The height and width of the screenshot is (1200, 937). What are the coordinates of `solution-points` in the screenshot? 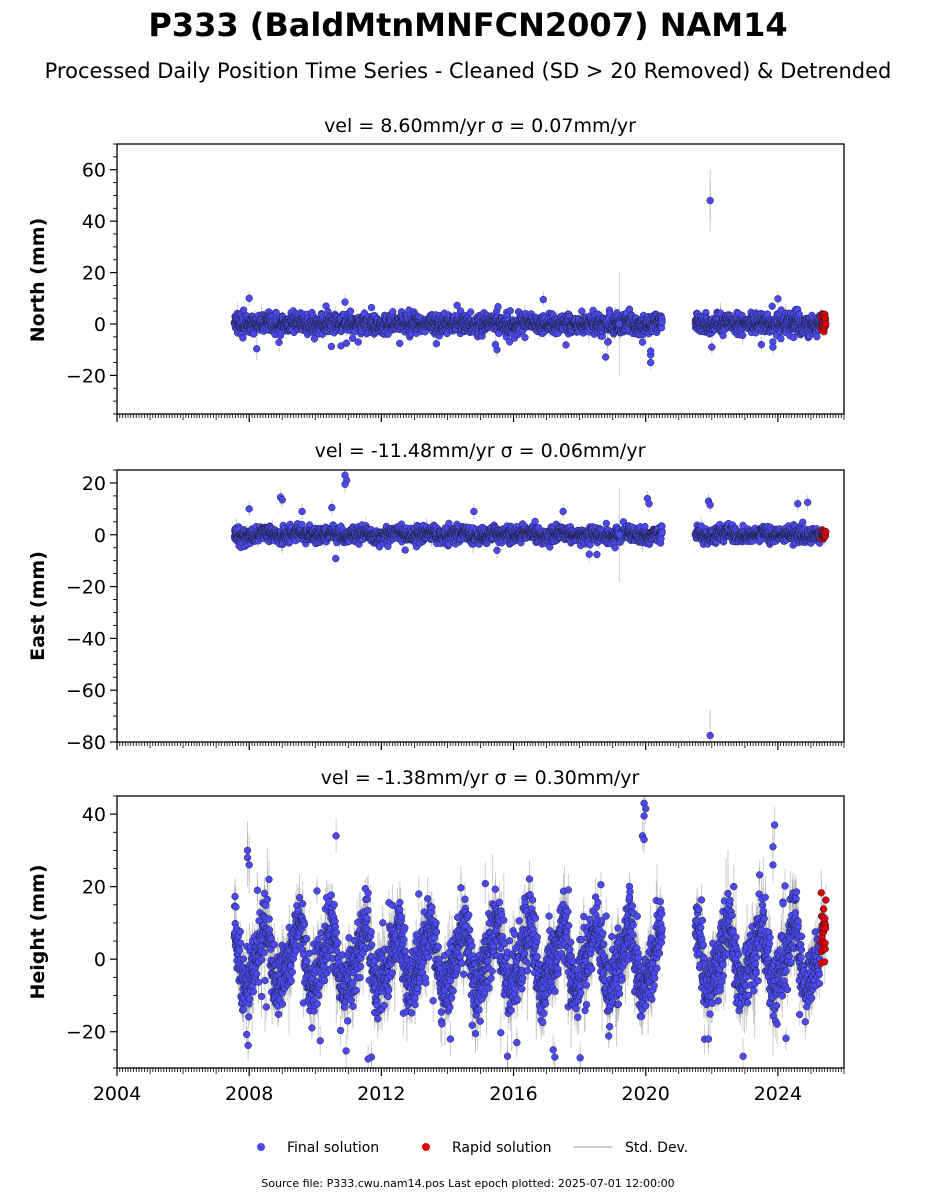 It's located at (530, 281).